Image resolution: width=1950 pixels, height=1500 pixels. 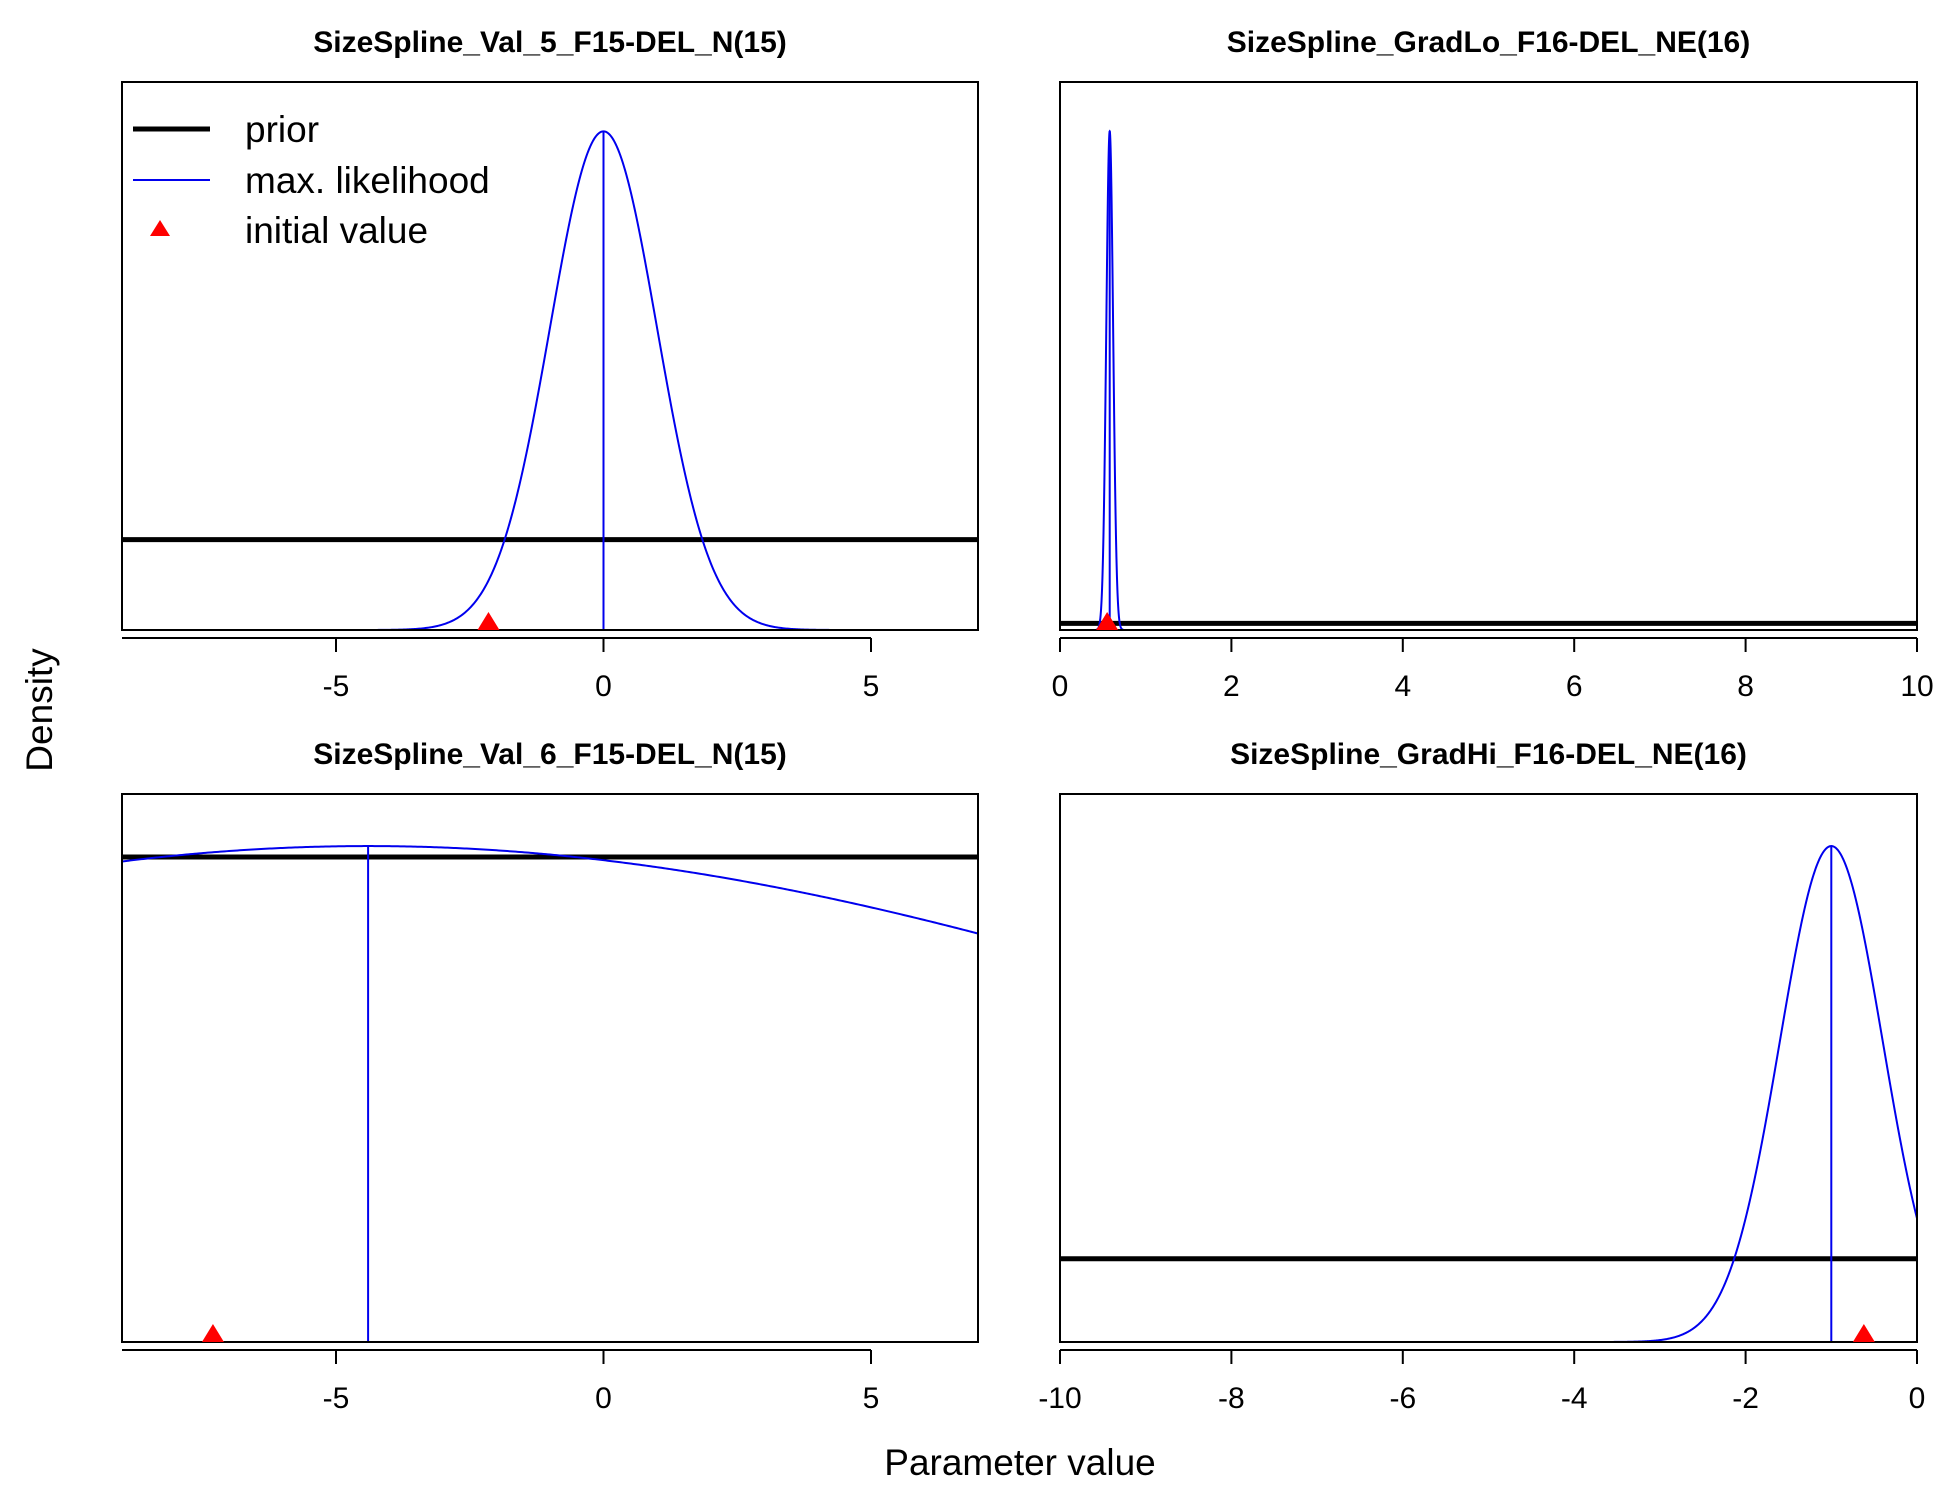 What do you see at coordinates (282, 129) in the screenshot?
I see `legend-prior-label: prior` at bounding box center [282, 129].